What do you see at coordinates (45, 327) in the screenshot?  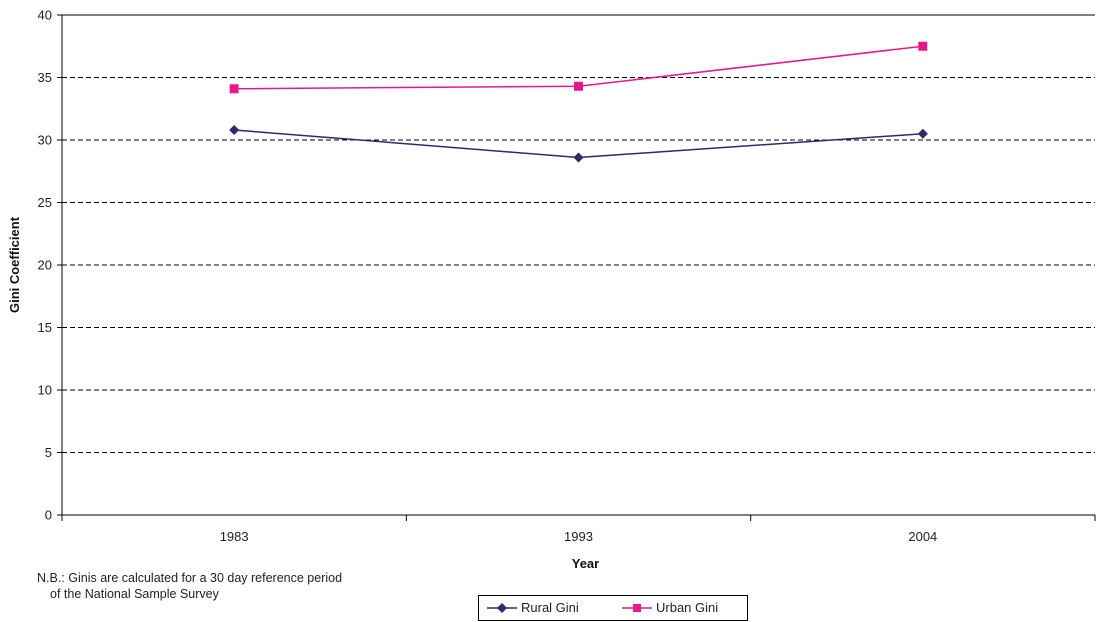 I see `y-tick-label: 15` at bounding box center [45, 327].